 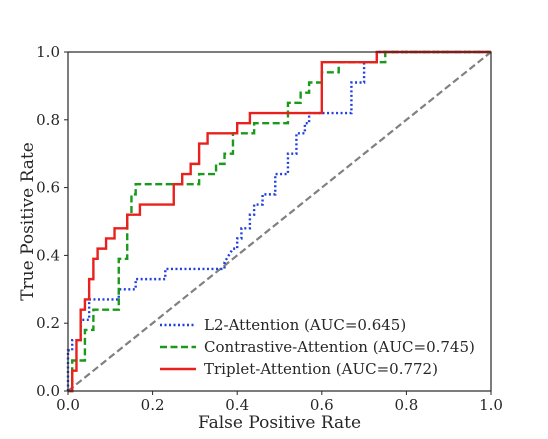 I want to click on legend-label-2: Triplet-Attention (AUC=0.772), so click(x=321, y=369).